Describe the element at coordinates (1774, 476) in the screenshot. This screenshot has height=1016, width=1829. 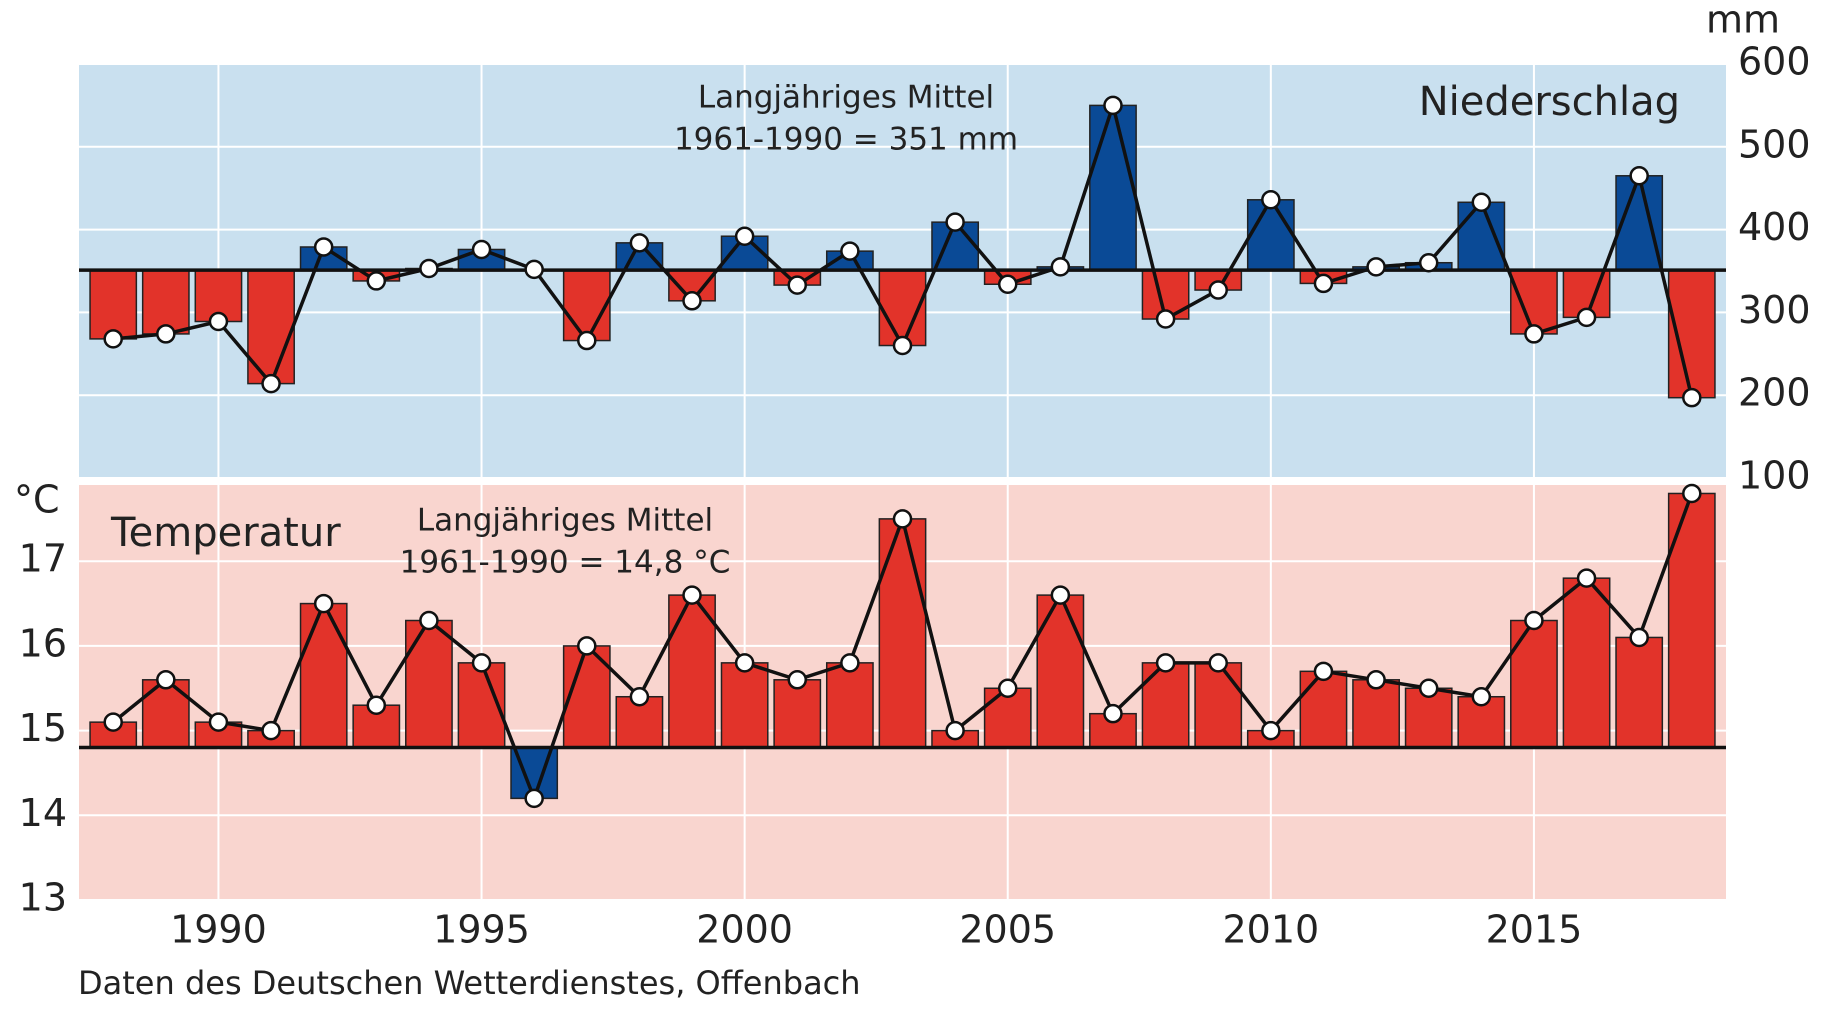
I see `y-tick-label: 100` at that location.